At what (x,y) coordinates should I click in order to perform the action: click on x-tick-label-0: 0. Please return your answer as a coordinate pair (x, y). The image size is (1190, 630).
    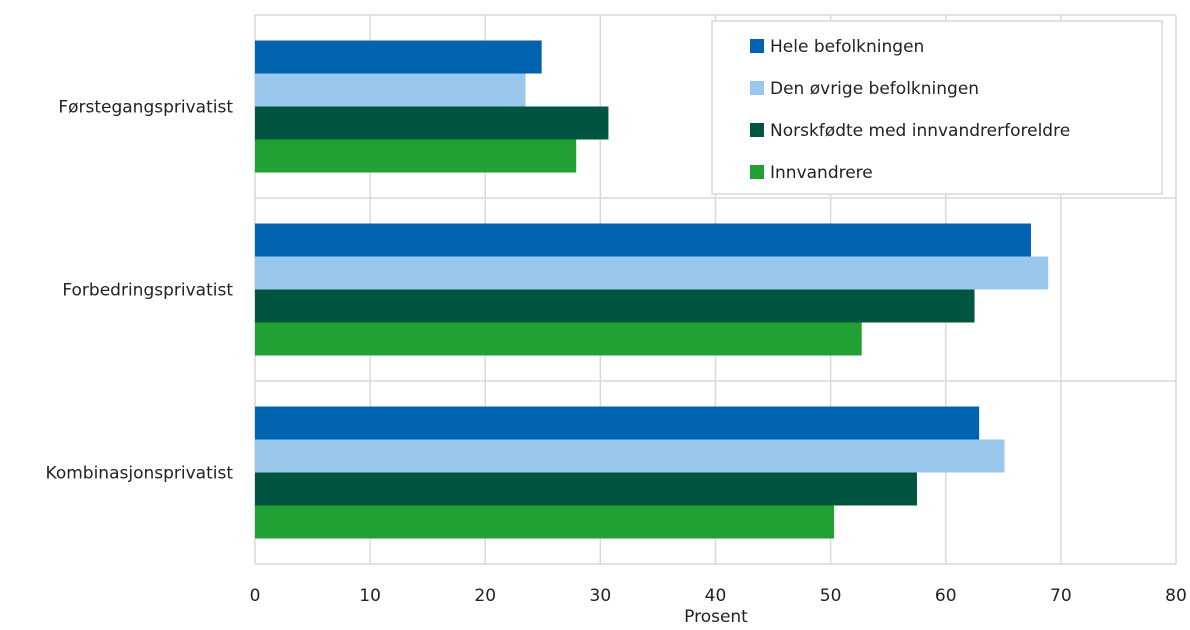
    Looking at the image, I should click on (255, 596).